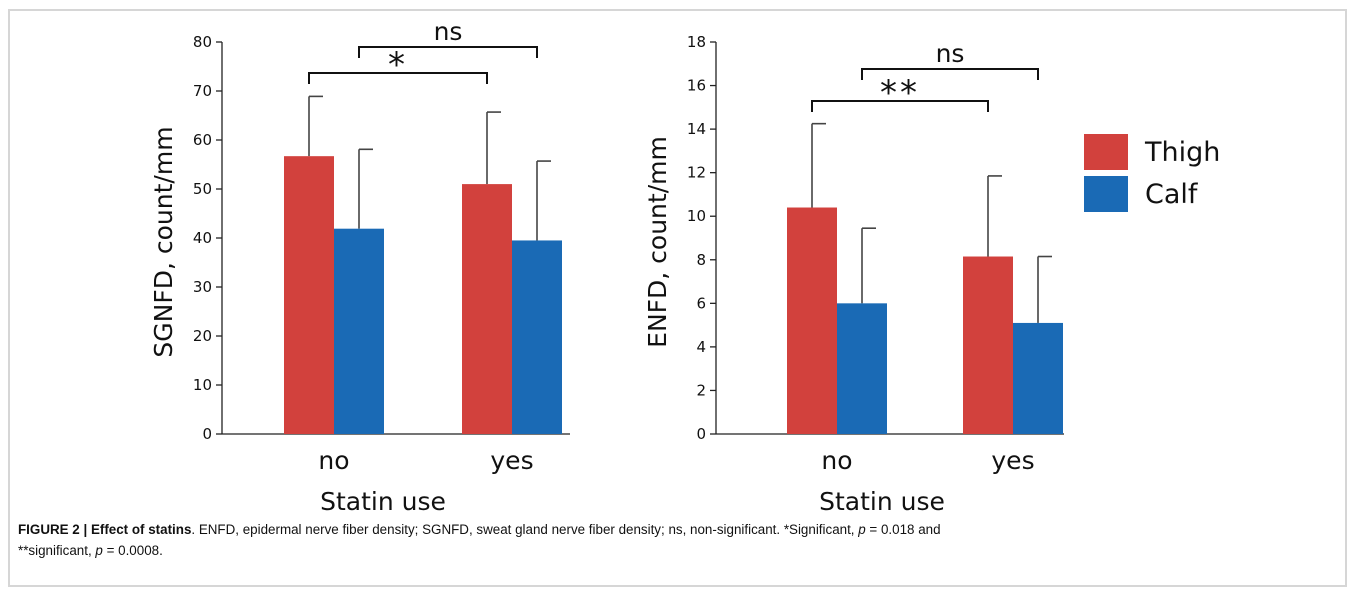  What do you see at coordinates (1106, 194) in the screenshot?
I see `legend-swatch-calf` at bounding box center [1106, 194].